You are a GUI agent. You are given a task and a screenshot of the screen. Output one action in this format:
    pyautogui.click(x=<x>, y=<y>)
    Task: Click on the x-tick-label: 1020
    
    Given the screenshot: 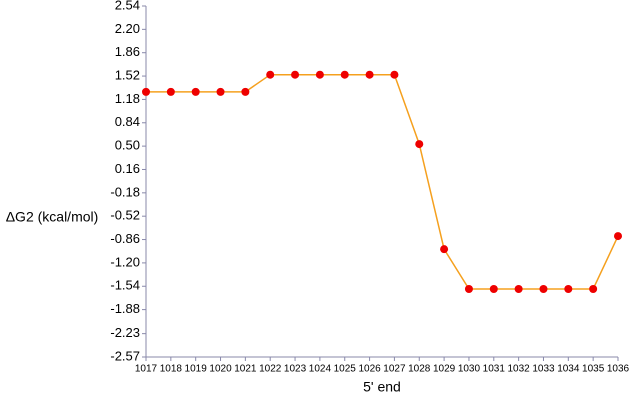 What is the action you would take?
    pyautogui.click(x=220, y=369)
    